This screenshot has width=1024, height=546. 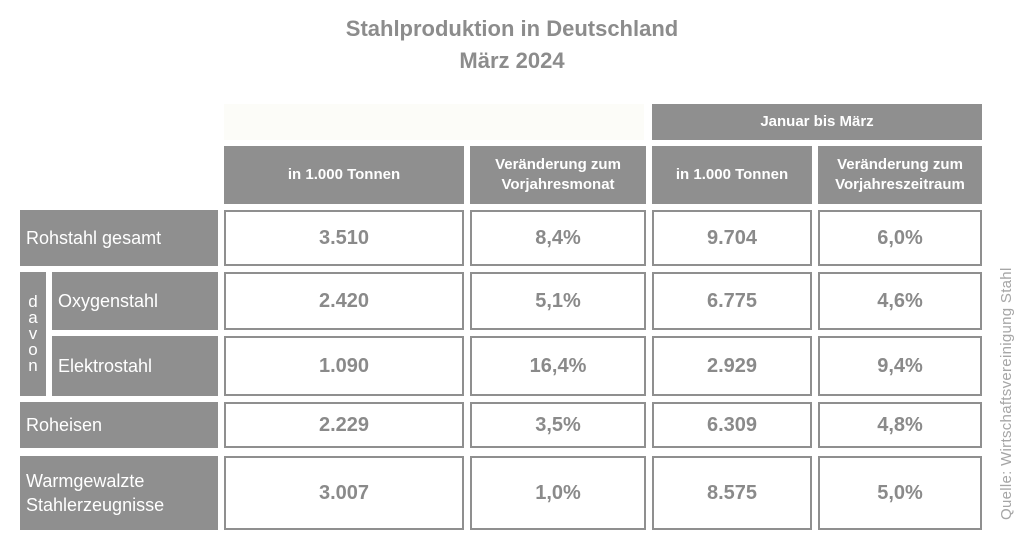 What do you see at coordinates (558, 301) in the screenshot?
I see `table-cell: 5,1%` at bounding box center [558, 301].